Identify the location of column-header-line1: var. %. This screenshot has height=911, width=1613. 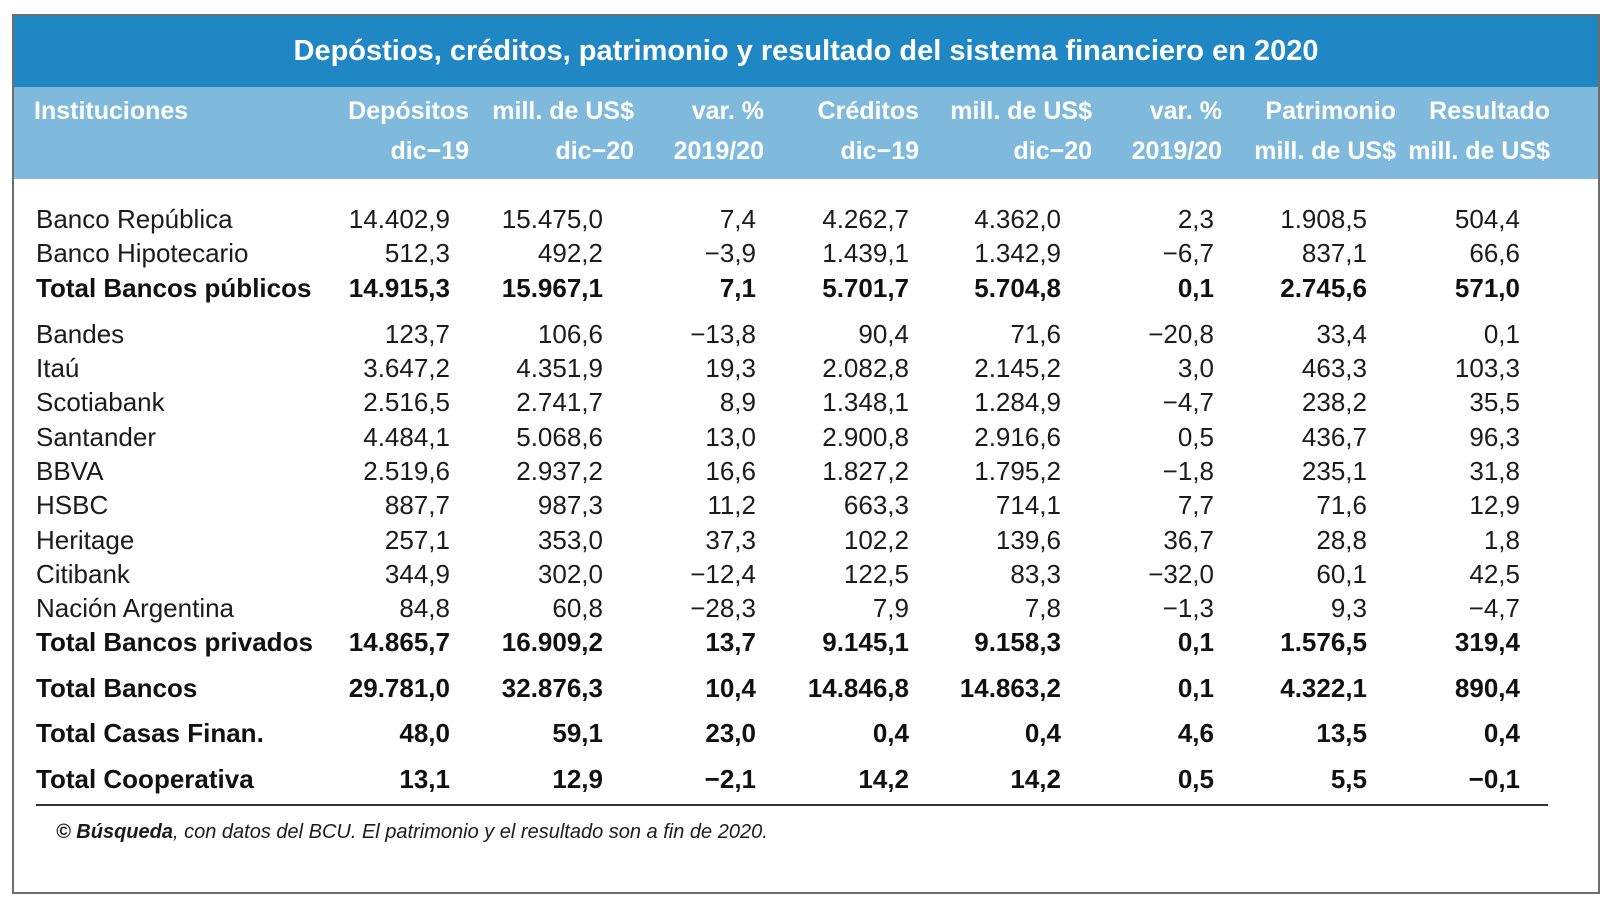
(727, 111).